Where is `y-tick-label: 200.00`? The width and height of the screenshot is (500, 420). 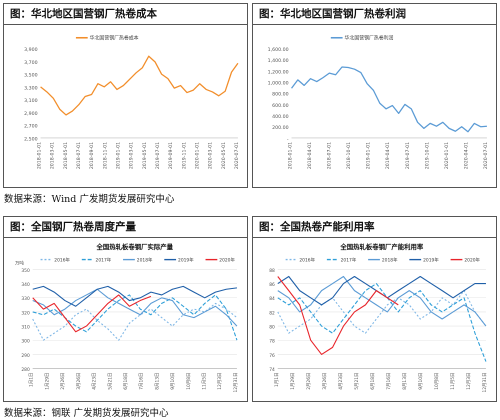
y-tick-label: 200.00 is located at coordinates (280, 128).